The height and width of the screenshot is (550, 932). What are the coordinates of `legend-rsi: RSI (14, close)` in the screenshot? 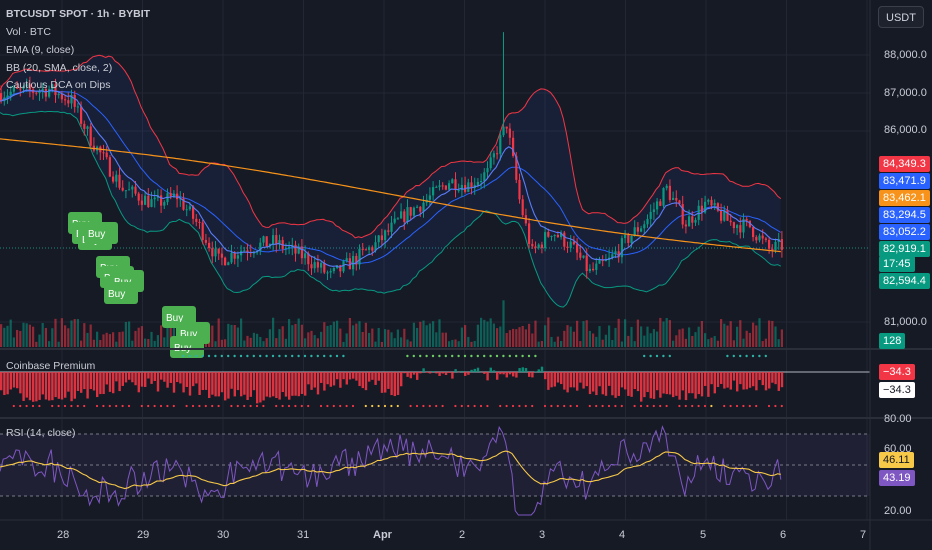 It's located at (41, 433).